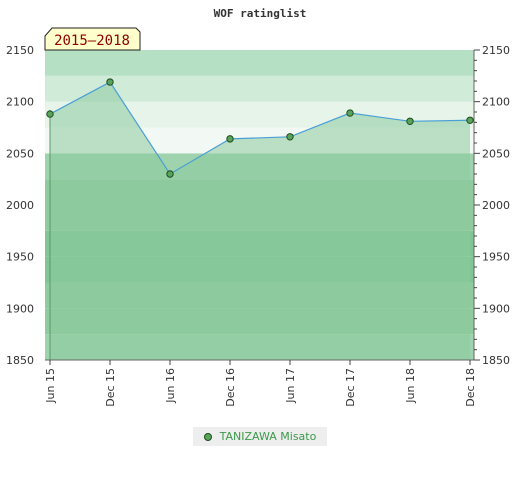 The image size is (520, 480). What do you see at coordinates (260, 13) in the screenshot?
I see `chart-title: WOF ratinglist` at bounding box center [260, 13].